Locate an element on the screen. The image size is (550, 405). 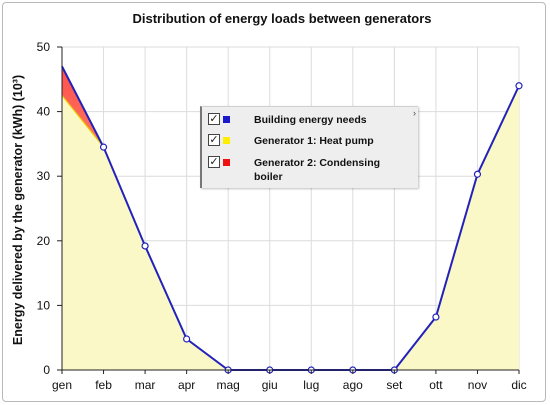
legend-item-heat-pump: ✓ Generator 1: Heat pump is located at coordinates (310, 143).